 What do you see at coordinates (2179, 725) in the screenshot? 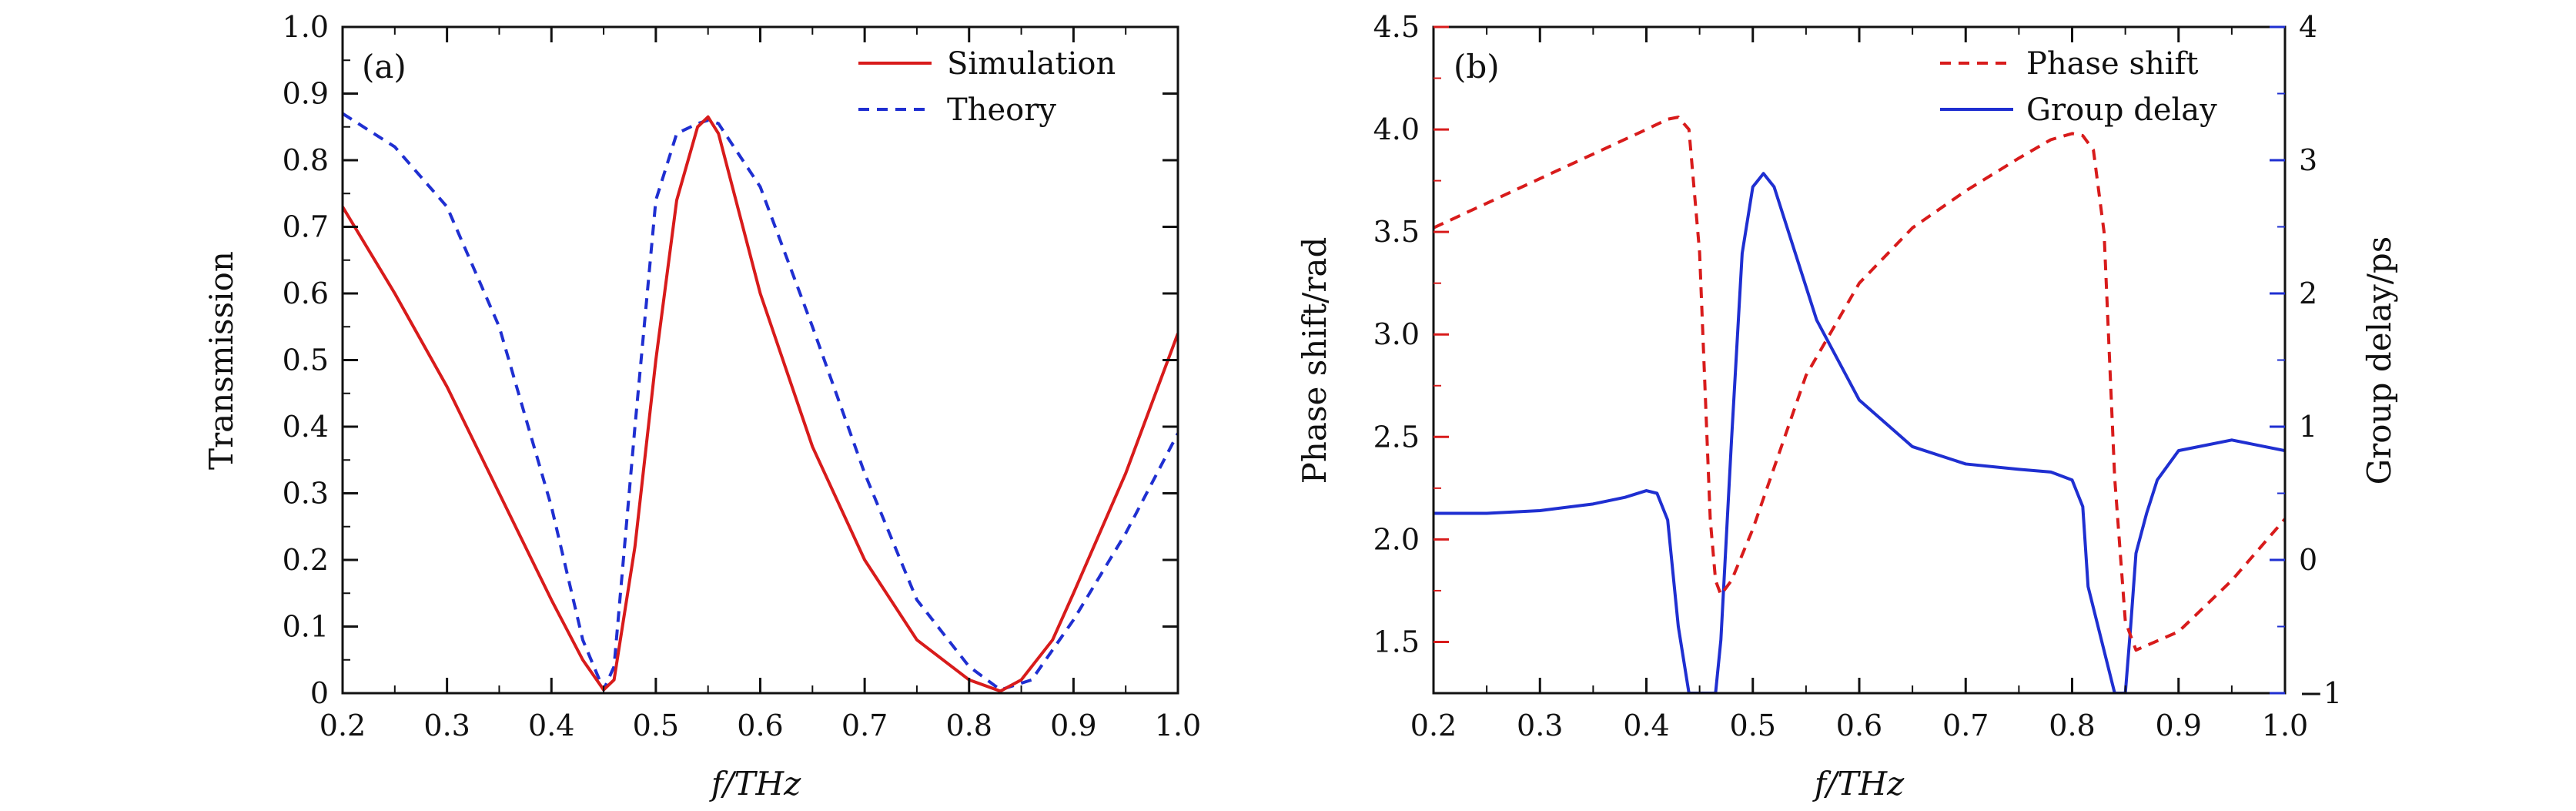
I see `panel-b-x-tick-label: 0.9` at bounding box center [2179, 725].